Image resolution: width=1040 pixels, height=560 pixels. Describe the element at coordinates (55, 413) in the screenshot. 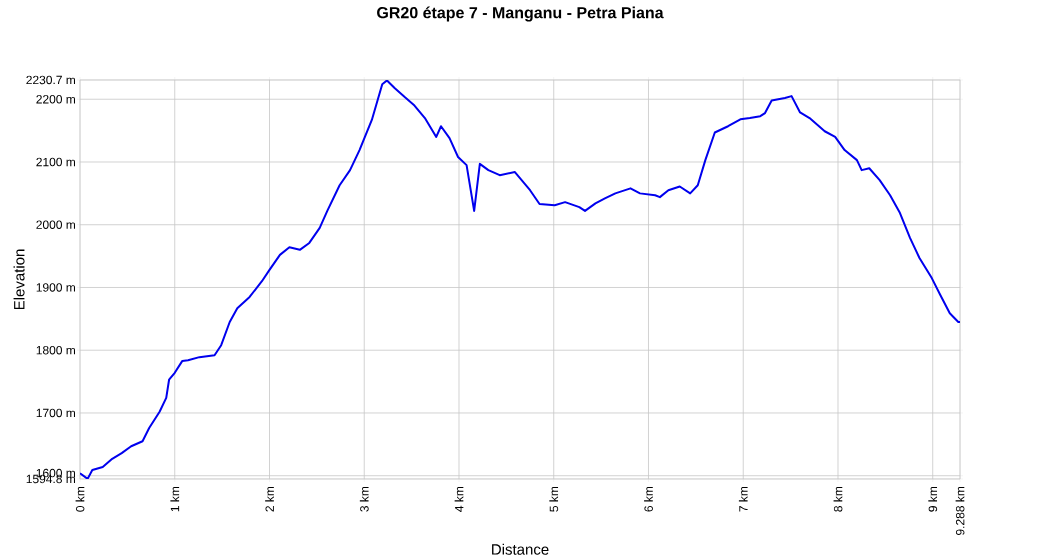

I see `y-tick-label: 1700 m` at that location.